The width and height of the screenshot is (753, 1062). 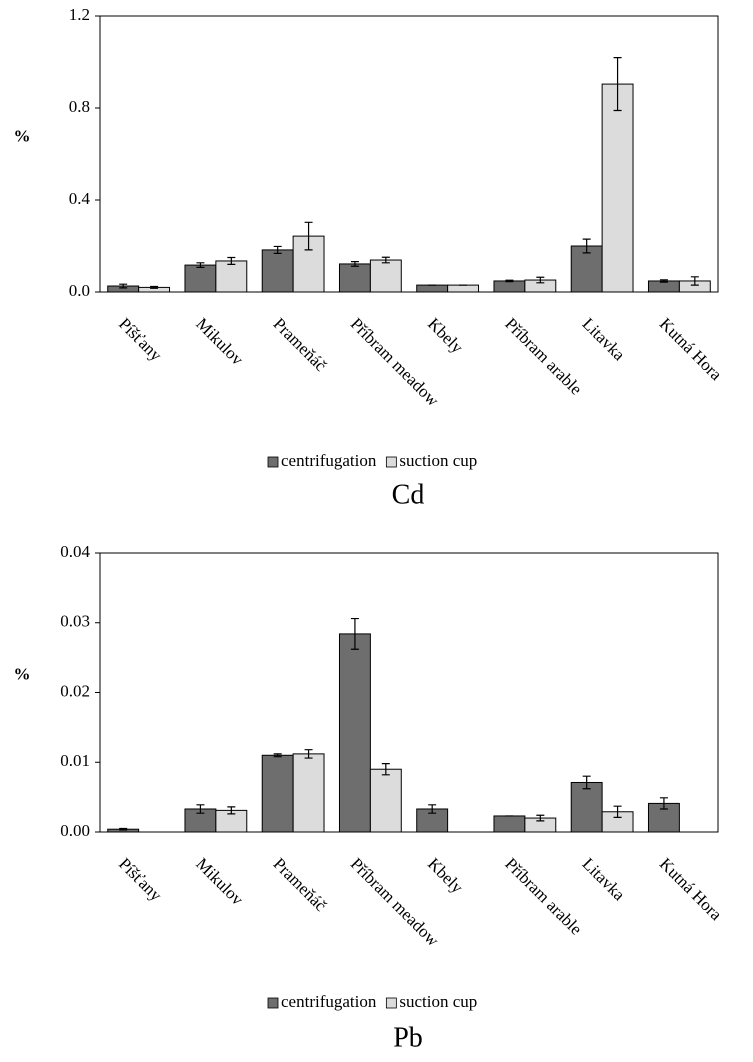 I want to click on y-tick-label: 0.00, so click(x=75, y=830).